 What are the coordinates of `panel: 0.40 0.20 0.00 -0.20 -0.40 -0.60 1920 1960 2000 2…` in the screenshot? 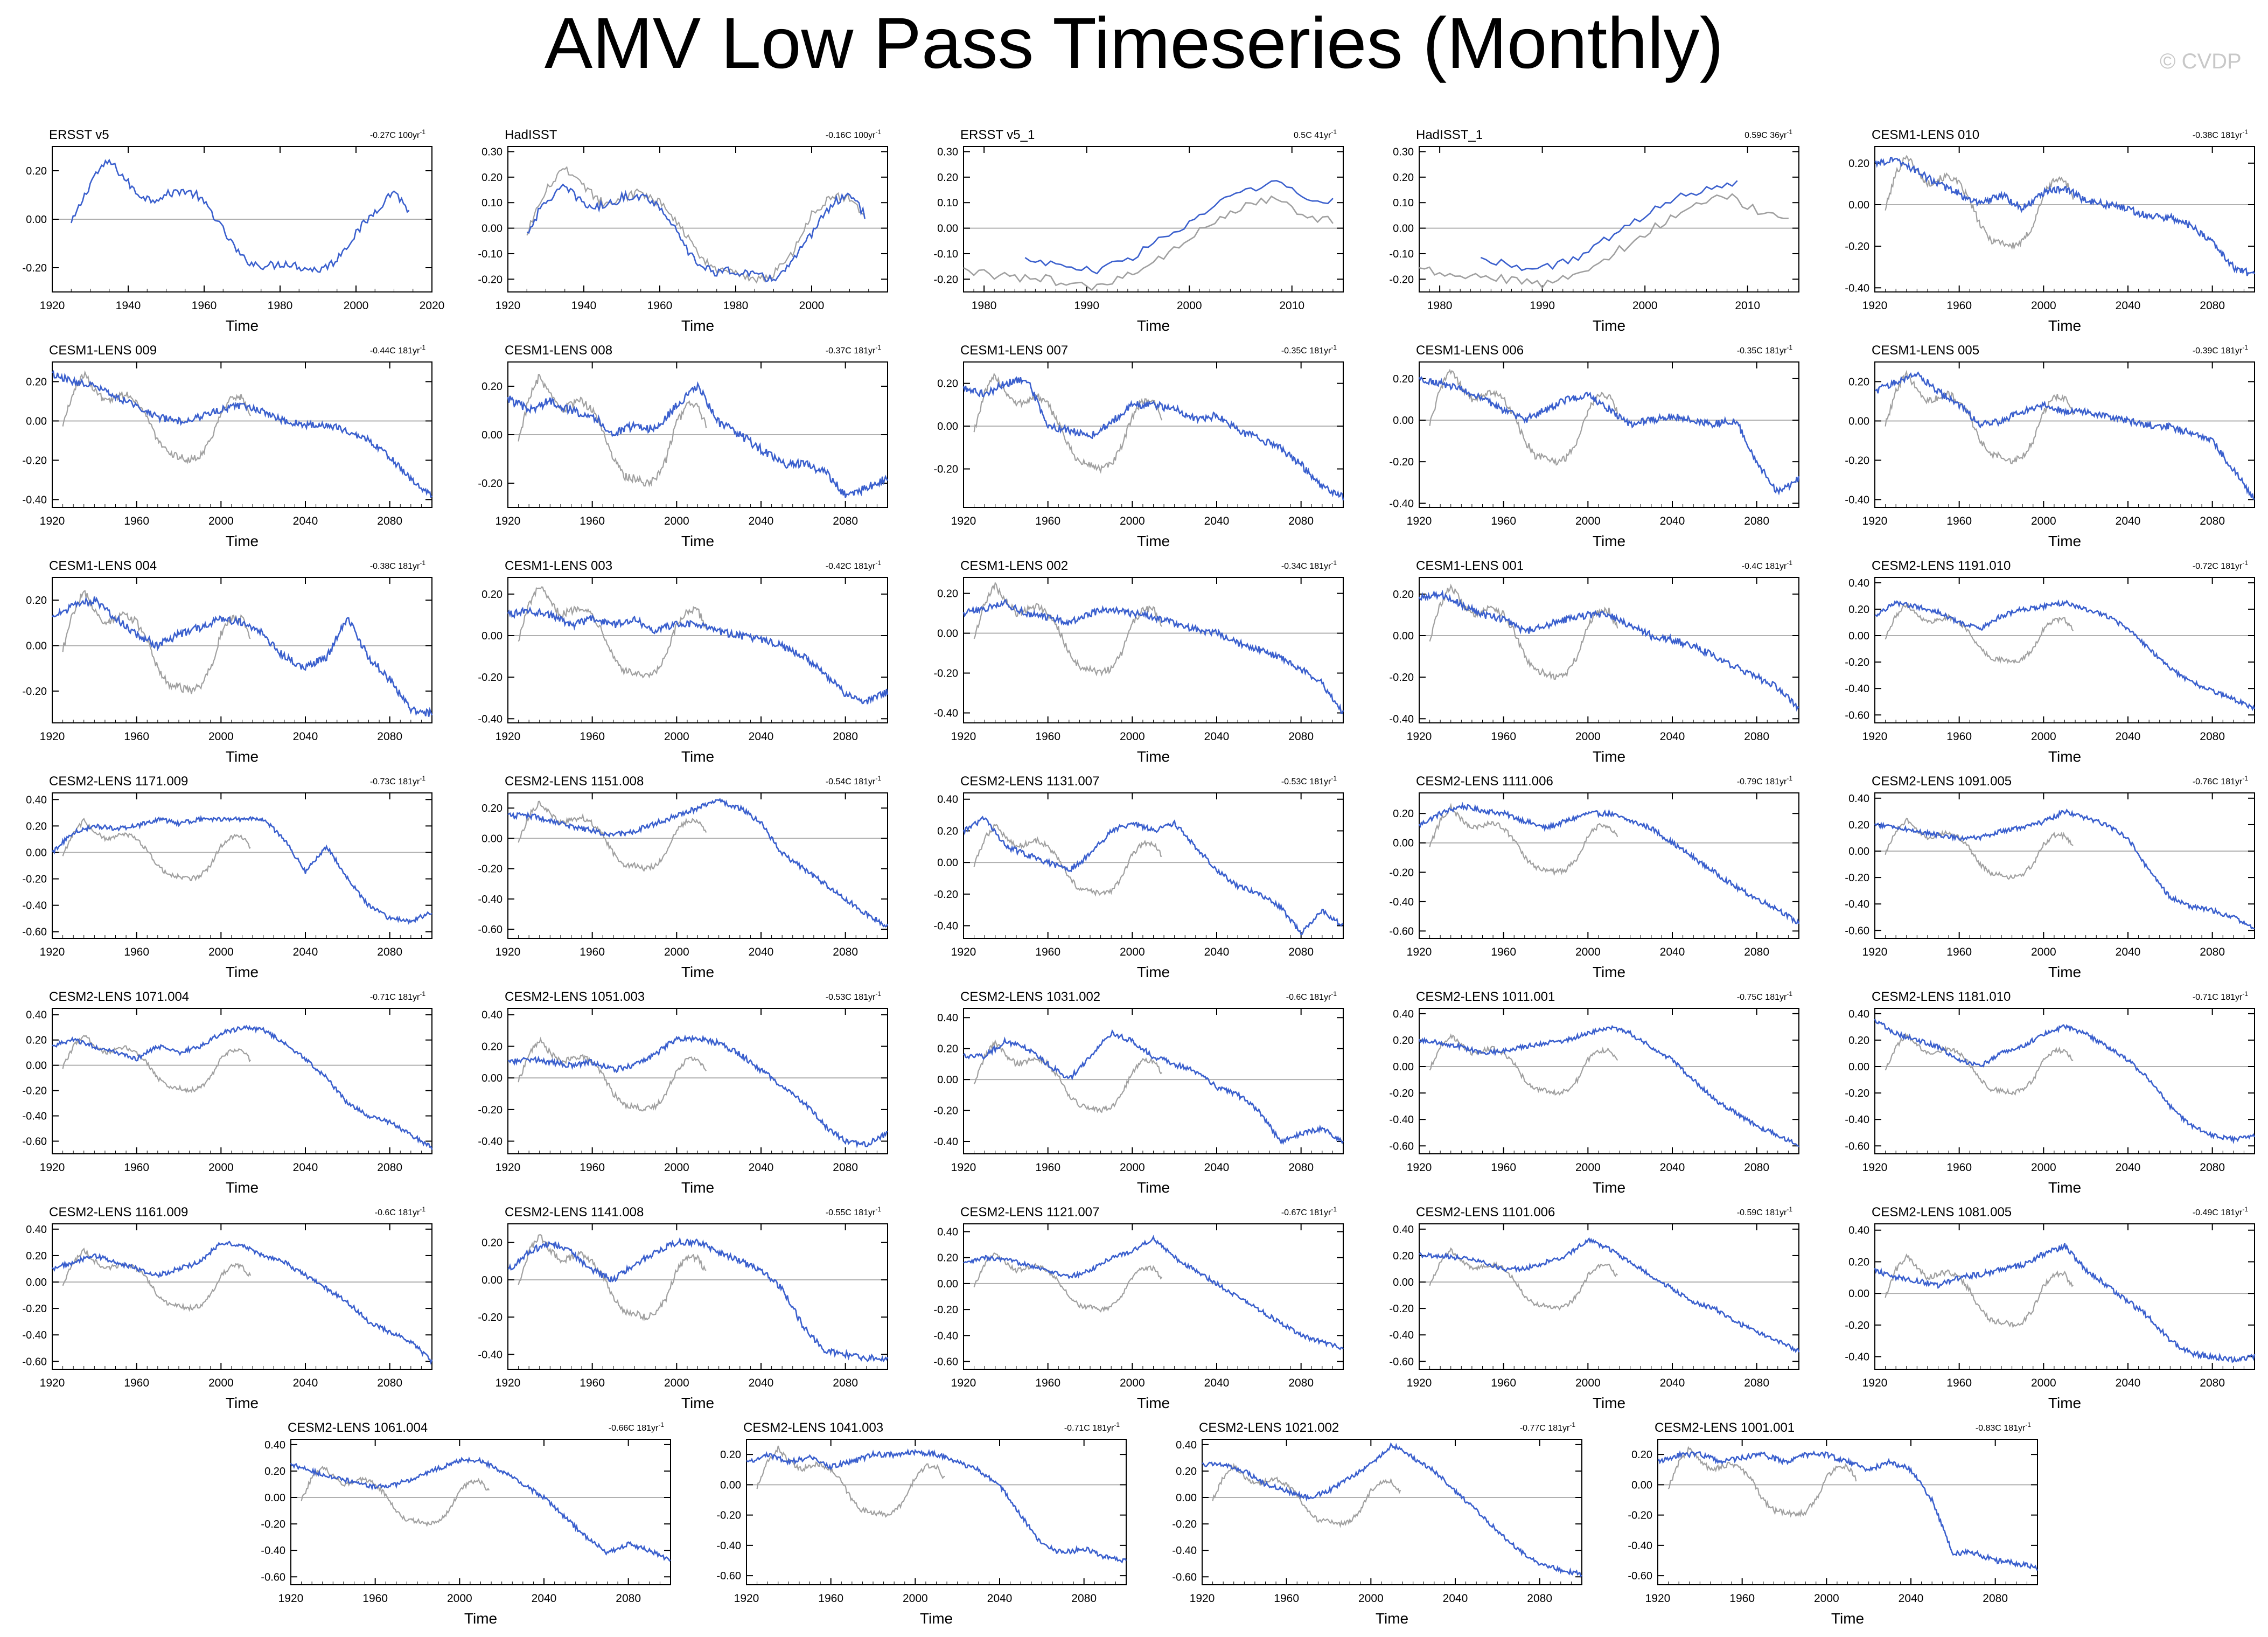 It's located at (227, 1093).